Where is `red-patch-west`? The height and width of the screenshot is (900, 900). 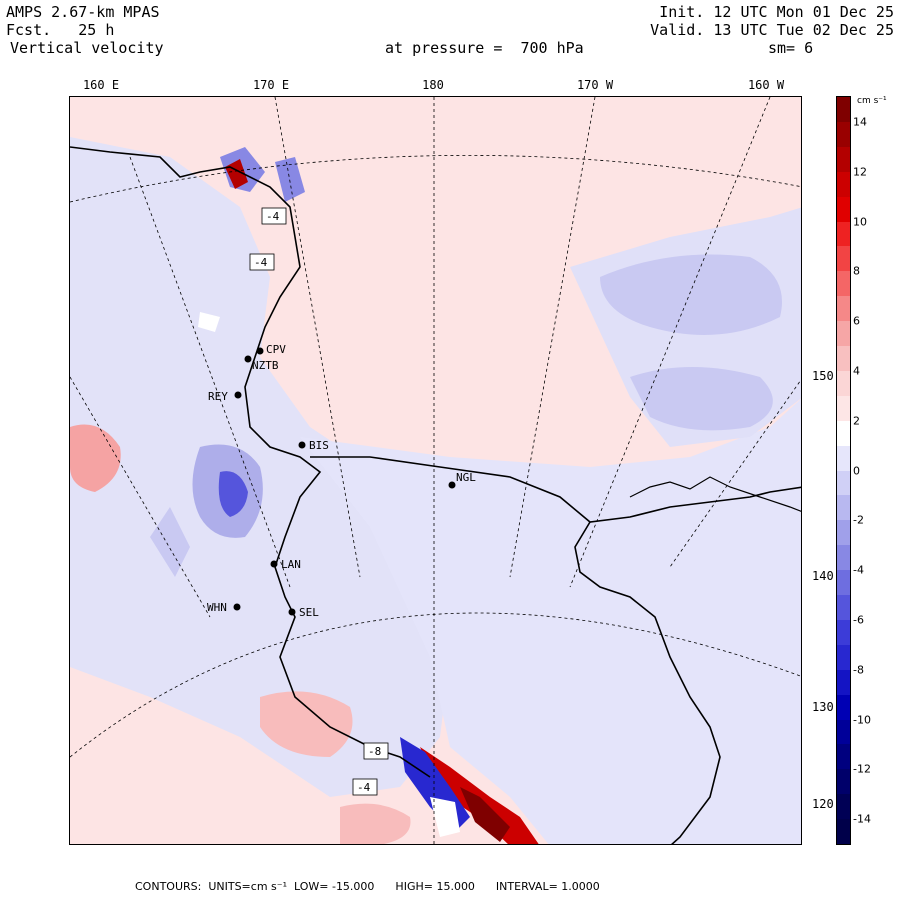 red-patch-west is located at coordinates (95, 458).